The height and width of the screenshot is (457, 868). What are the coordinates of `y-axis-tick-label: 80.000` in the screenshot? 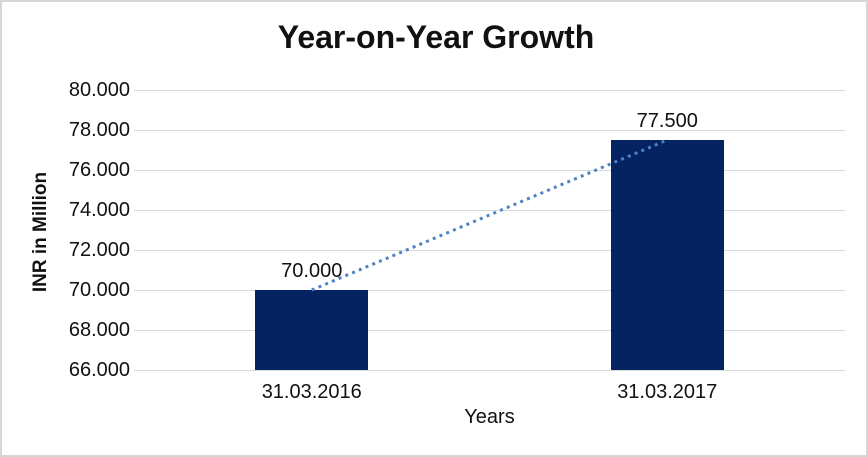 It's located at (99, 90).